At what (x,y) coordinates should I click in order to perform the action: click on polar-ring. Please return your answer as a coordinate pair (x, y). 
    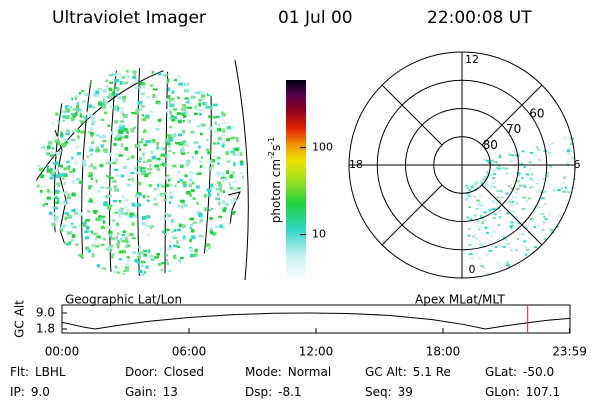
    Looking at the image, I should click on (462, 165).